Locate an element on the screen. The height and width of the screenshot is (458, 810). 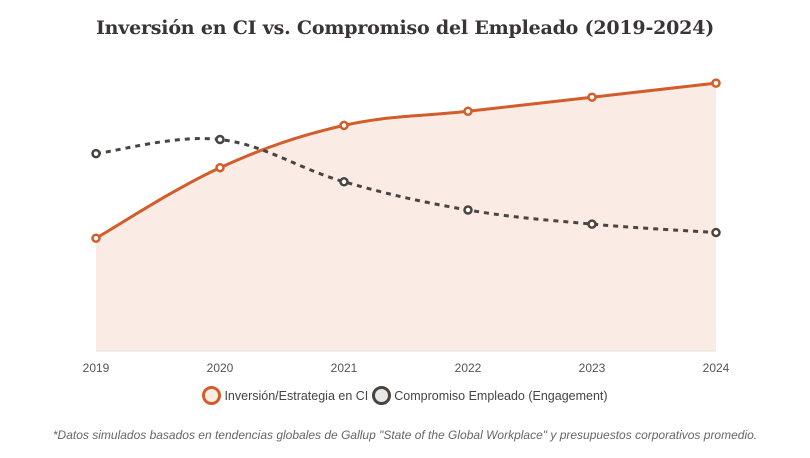
x-tick-label-2021: 2021 is located at coordinates (344, 368).